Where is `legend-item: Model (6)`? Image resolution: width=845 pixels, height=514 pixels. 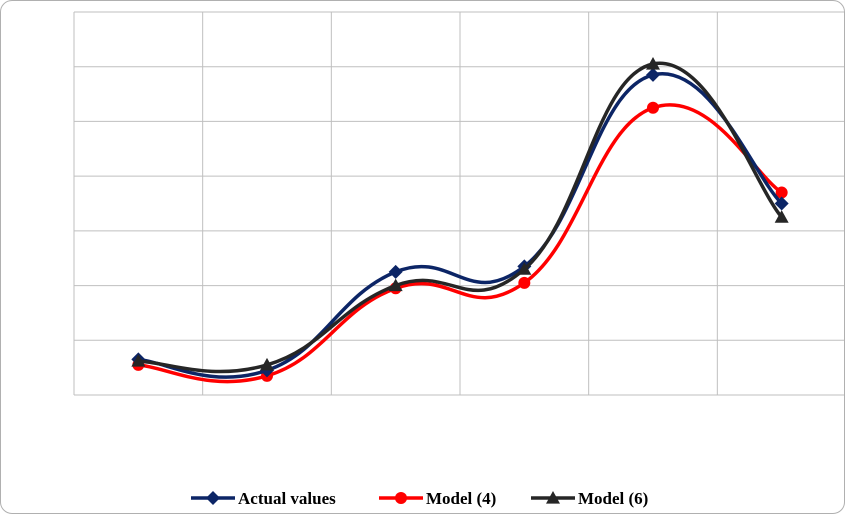
legend-item: Model (6) is located at coordinates (589, 498).